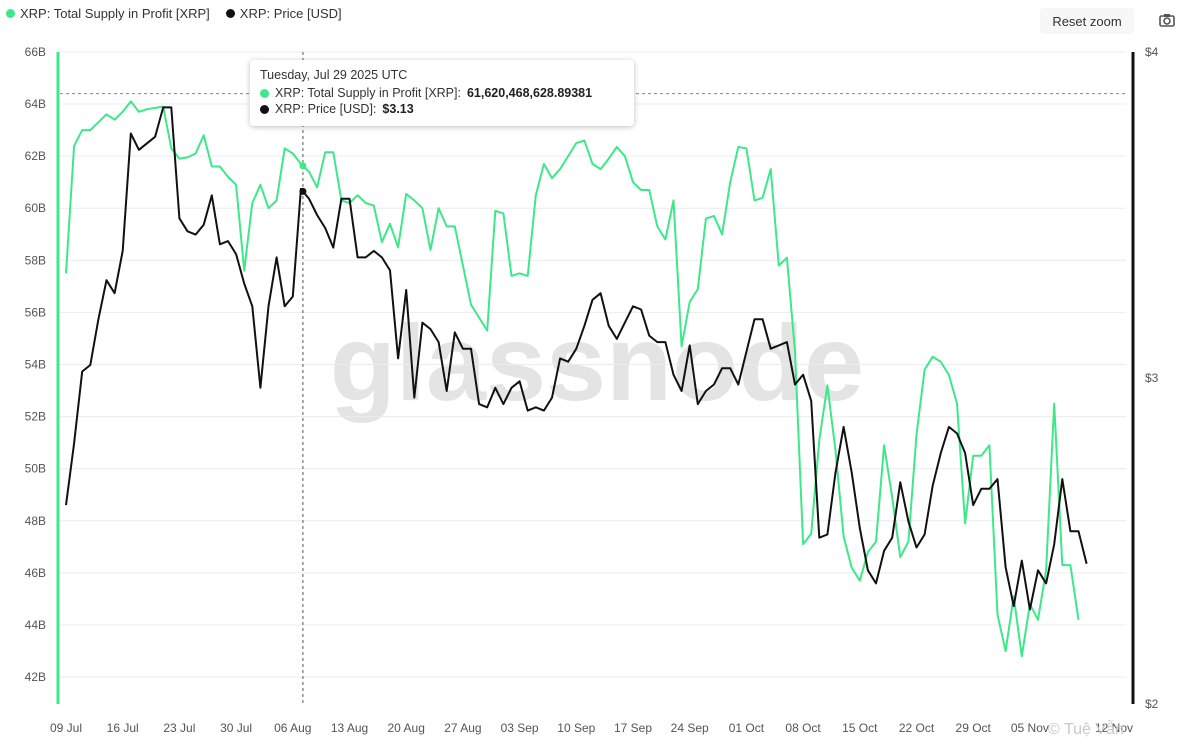 The width and height of the screenshot is (1200, 756). What do you see at coordinates (1086, 729) in the screenshot?
I see `credit-watermark: © Tuệ Vẫn` at bounding box center [1086, 729].